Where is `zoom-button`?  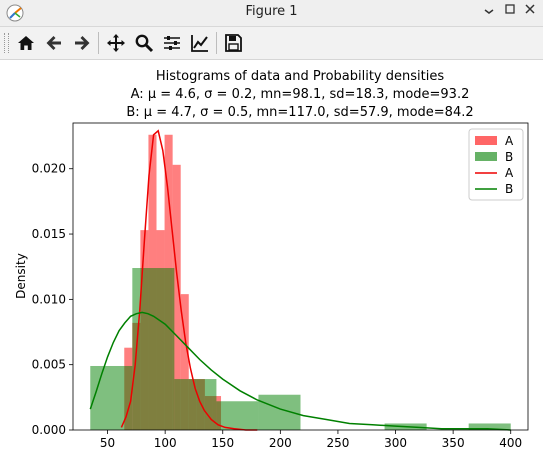
zoom-button is located at coordinates (144, 43).